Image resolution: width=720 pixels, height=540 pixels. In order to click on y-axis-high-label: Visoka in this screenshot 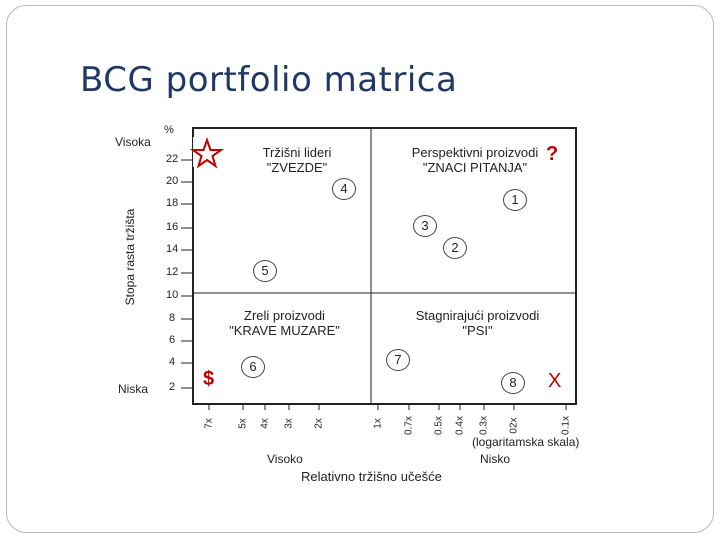, I will do `click(133, 142)`.